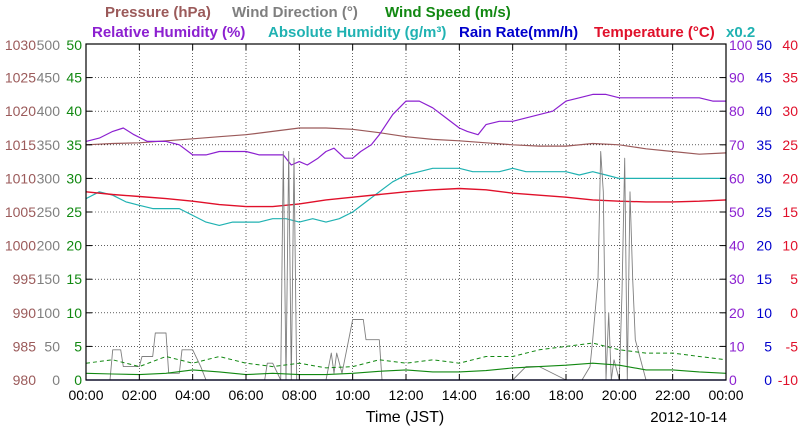 The width and height of the screenshot is (800, 434). I want to click on y-tick-label-rh: 80, so click(737, 111).